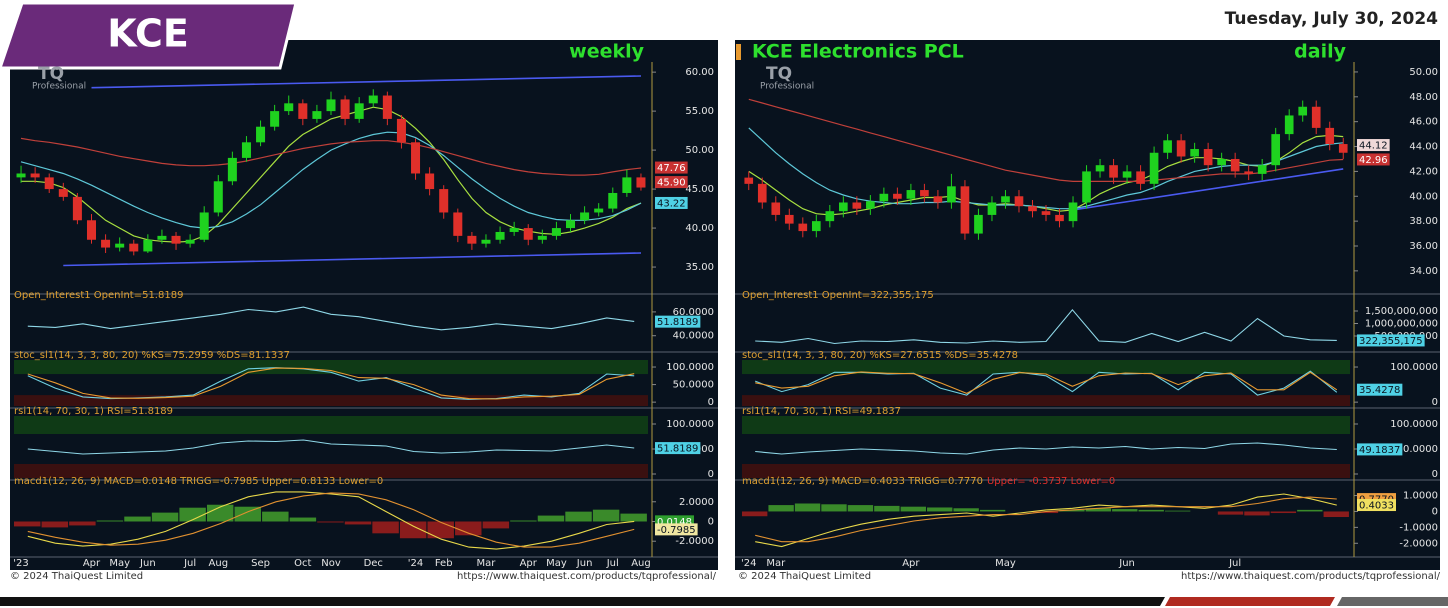 The image size is (1448, 608). Describe the element at coordinates (1417, 449) in the screenshot. I see `y-tick-label: 50.0000` at that location.